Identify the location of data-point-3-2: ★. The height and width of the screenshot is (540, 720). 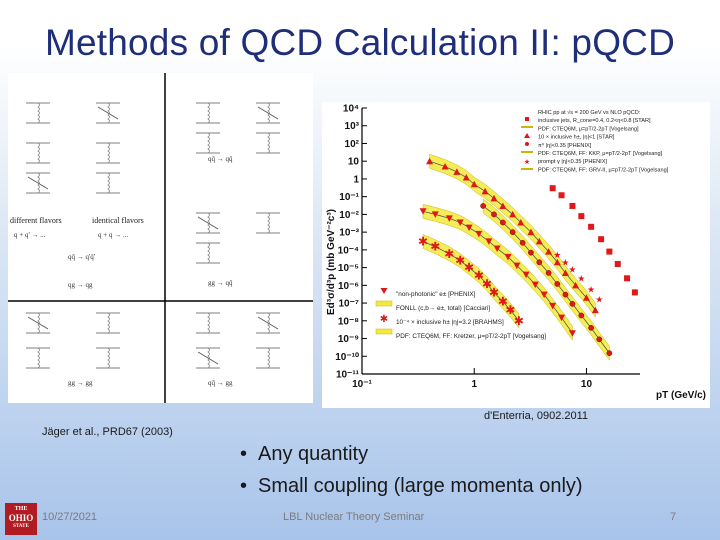
(572, 269).